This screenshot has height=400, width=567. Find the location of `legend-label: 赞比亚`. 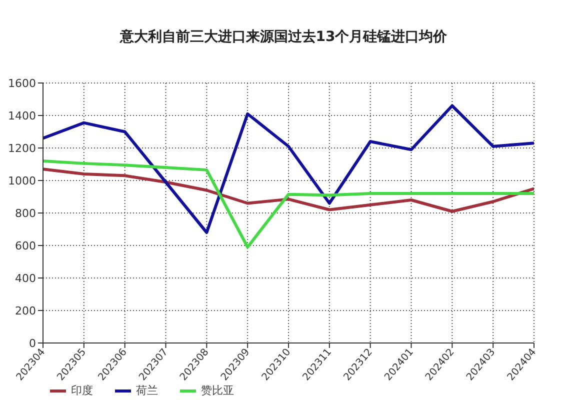

legend-label: 赞比亚 is located at coordinates (217, 390).